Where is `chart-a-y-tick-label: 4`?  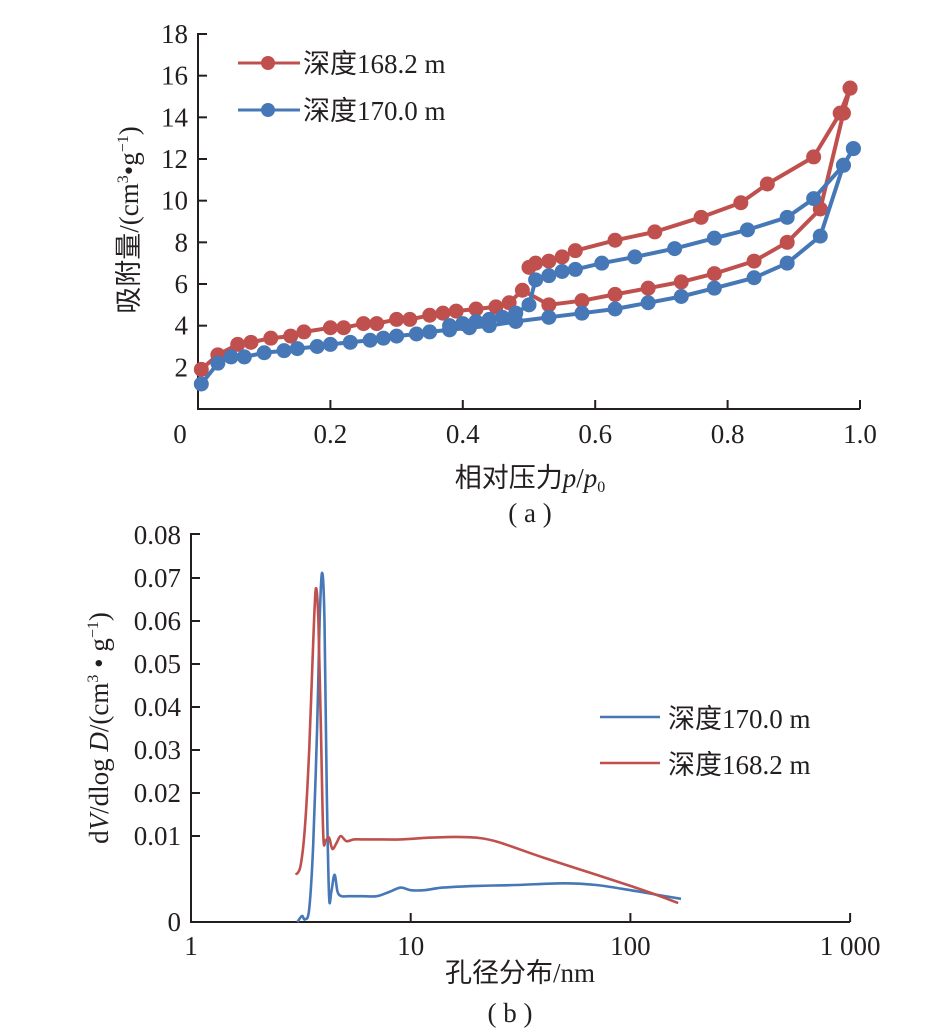 chart-a-y-tick-label: 4 is located at coordinates (182, 326).